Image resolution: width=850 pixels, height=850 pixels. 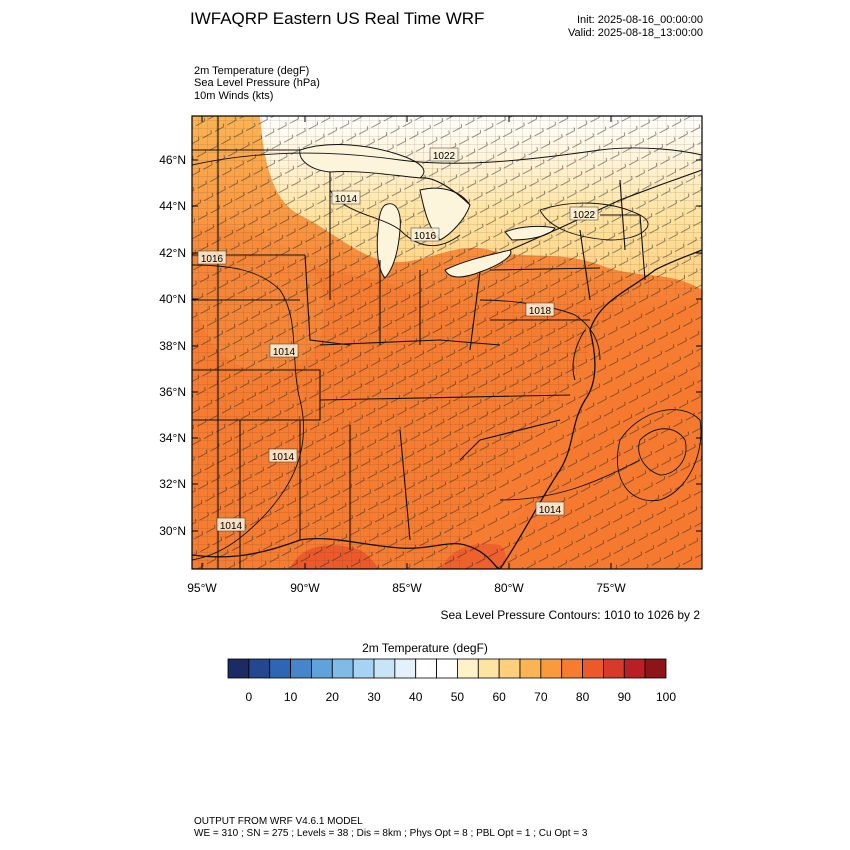 What do you see at coordinates (172, 392) in the screenshot?
I see `lat-tick-label: 36°N` at bounding box center [172, 392].